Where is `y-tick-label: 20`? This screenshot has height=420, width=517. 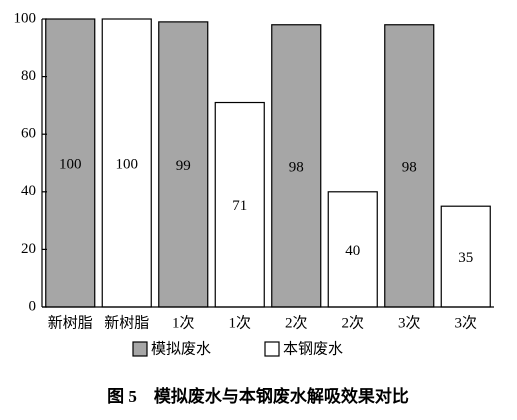 y-tick-label: 20 is located at coordinates (28, 249).